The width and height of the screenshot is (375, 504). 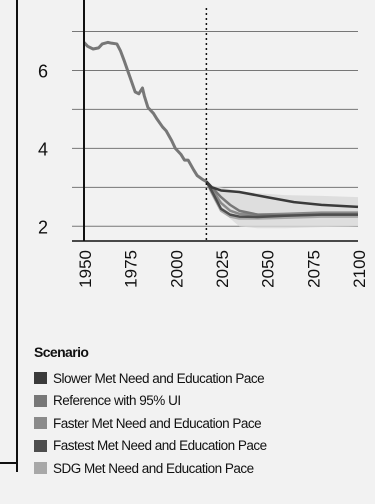 I want to click on x-tick-label-2075: 2075, so click(x=313, y=269).